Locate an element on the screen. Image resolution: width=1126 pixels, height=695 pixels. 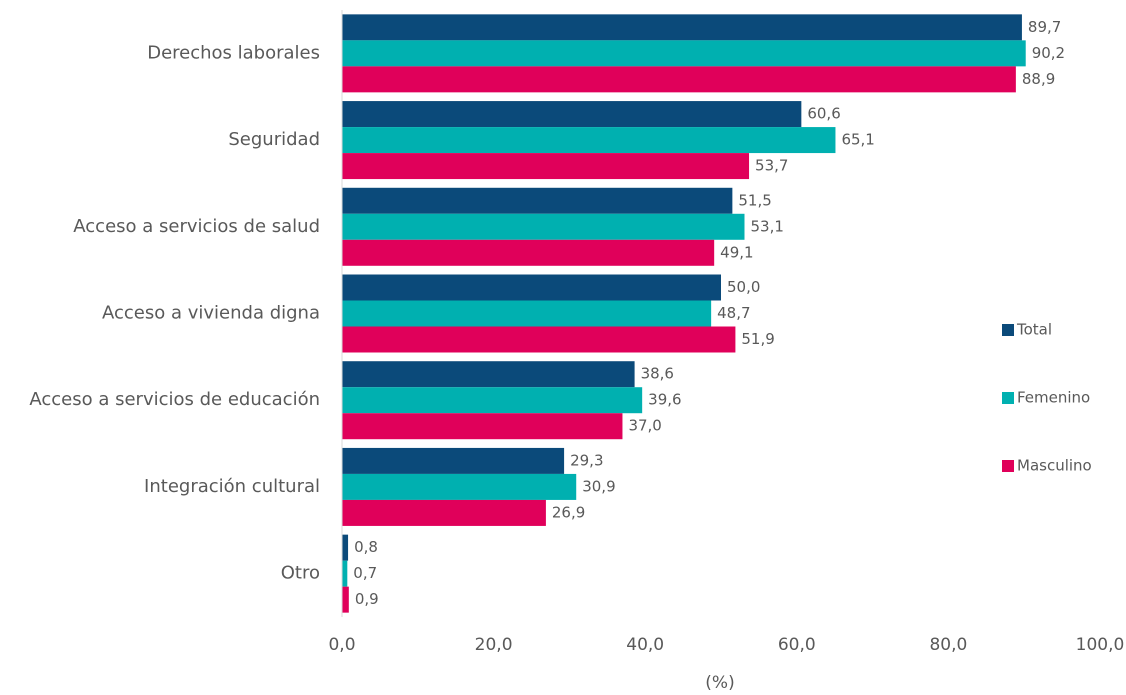
value-label: 48,7 is located at coordinates (733, 313).